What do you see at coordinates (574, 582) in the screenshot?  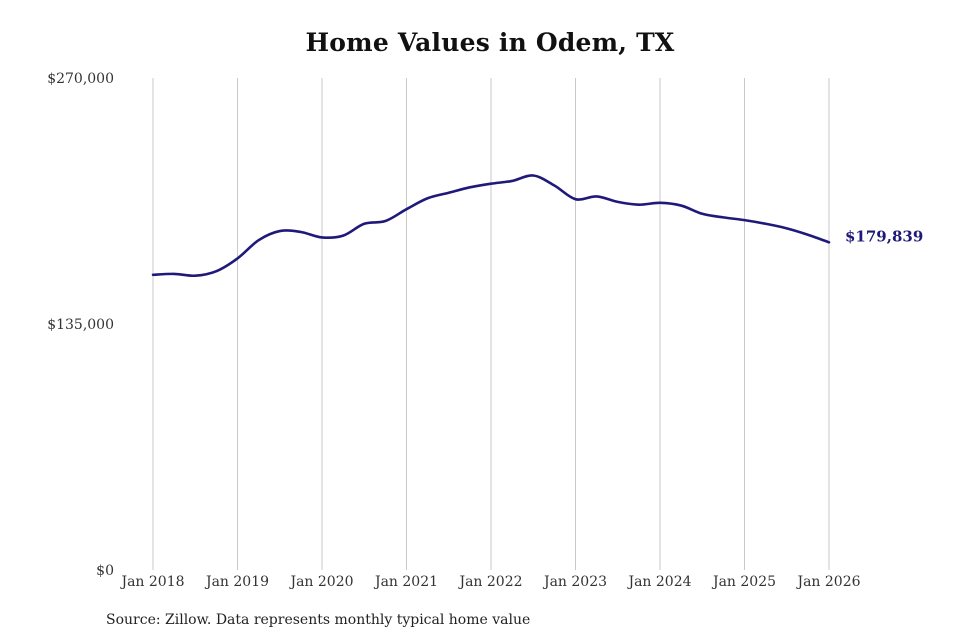 I see `x-tick-label: Jan 2023` at bounding box center [574, 582].